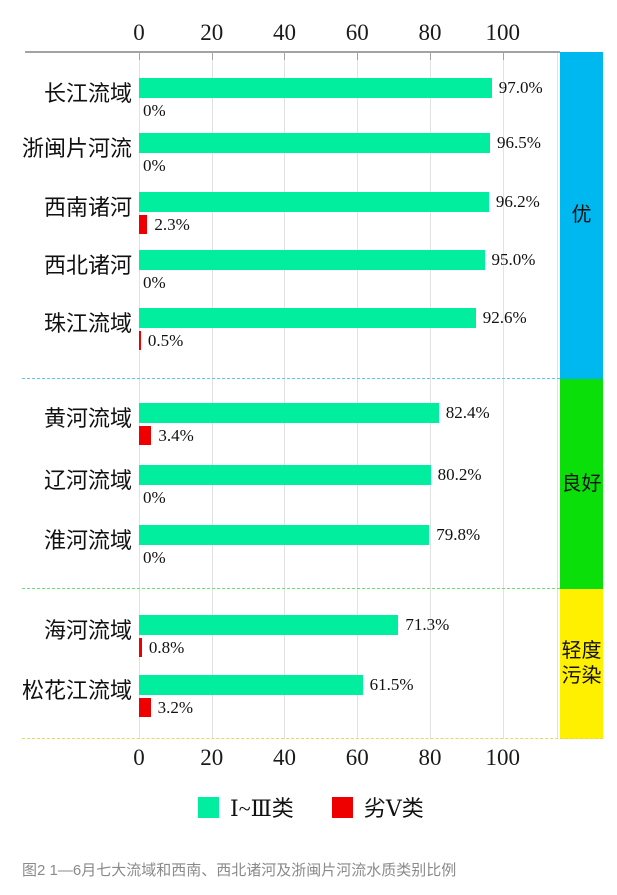 The image size is (617, 895). Describe the element at coordinates (513, 259) in the screenshot. I see `bar-class1-3-value: 95.0%` at that location.